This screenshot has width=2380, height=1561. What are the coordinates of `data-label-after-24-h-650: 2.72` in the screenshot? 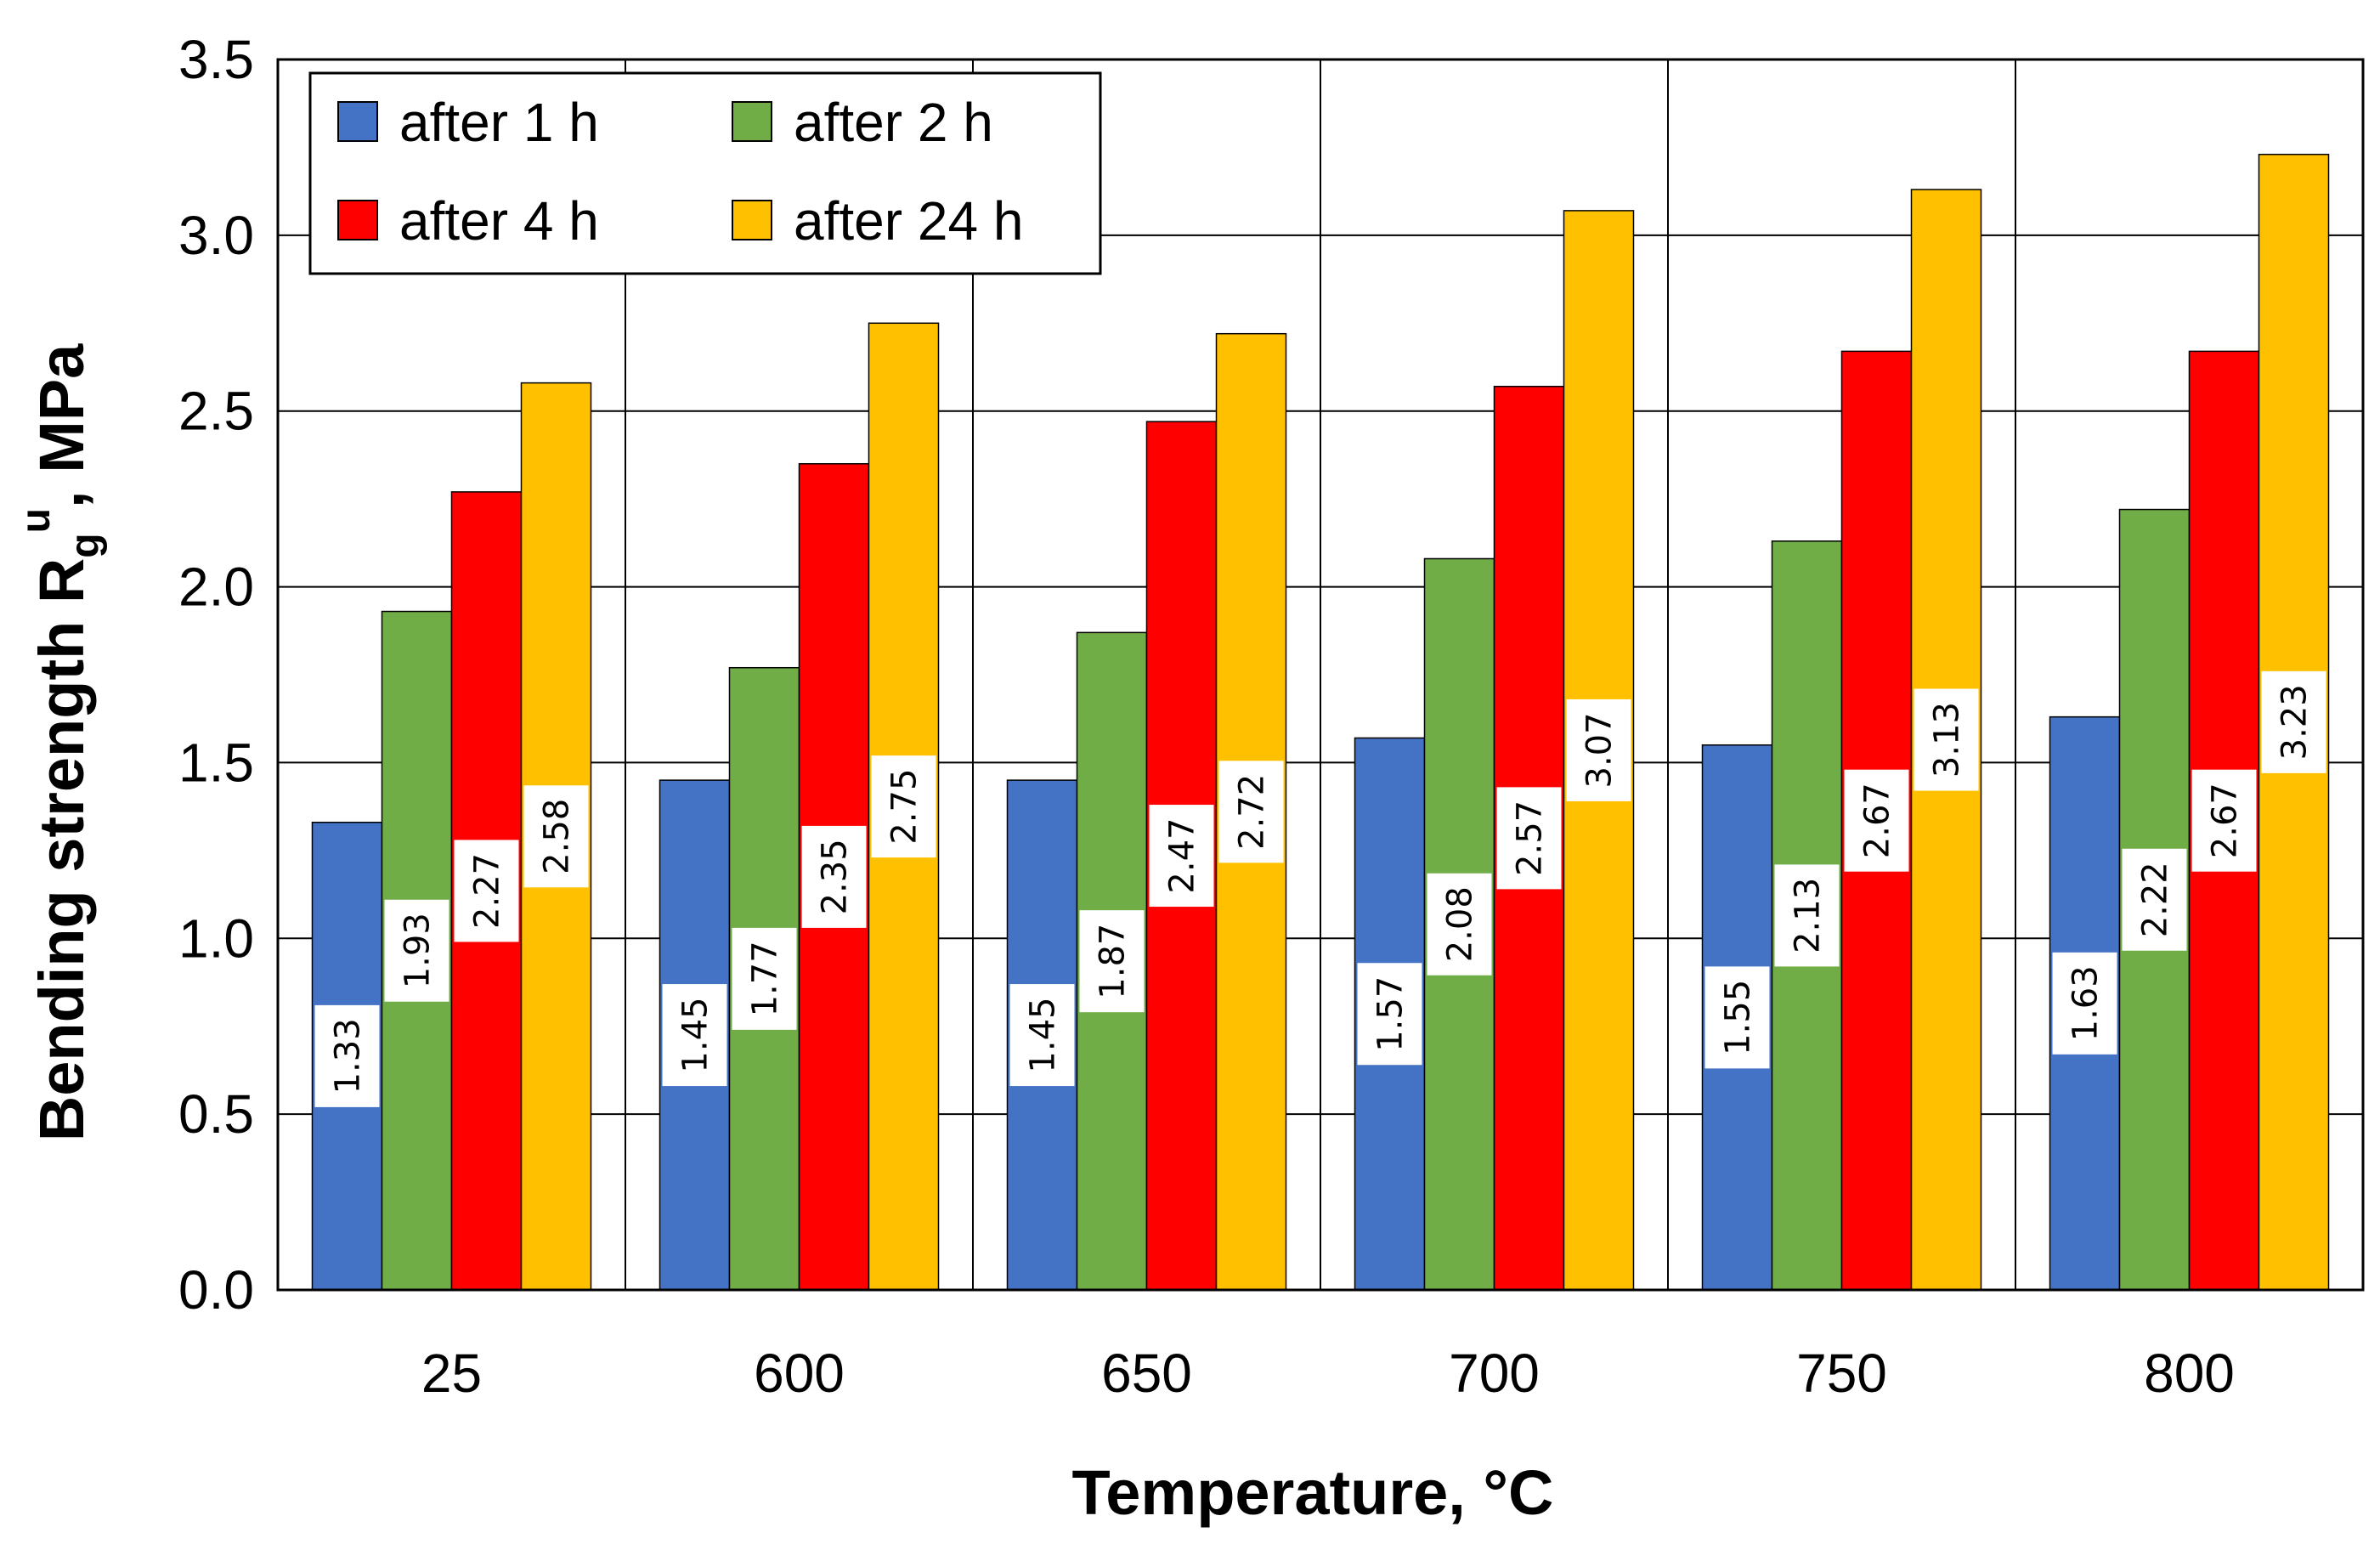 It's located at (1251, 812).